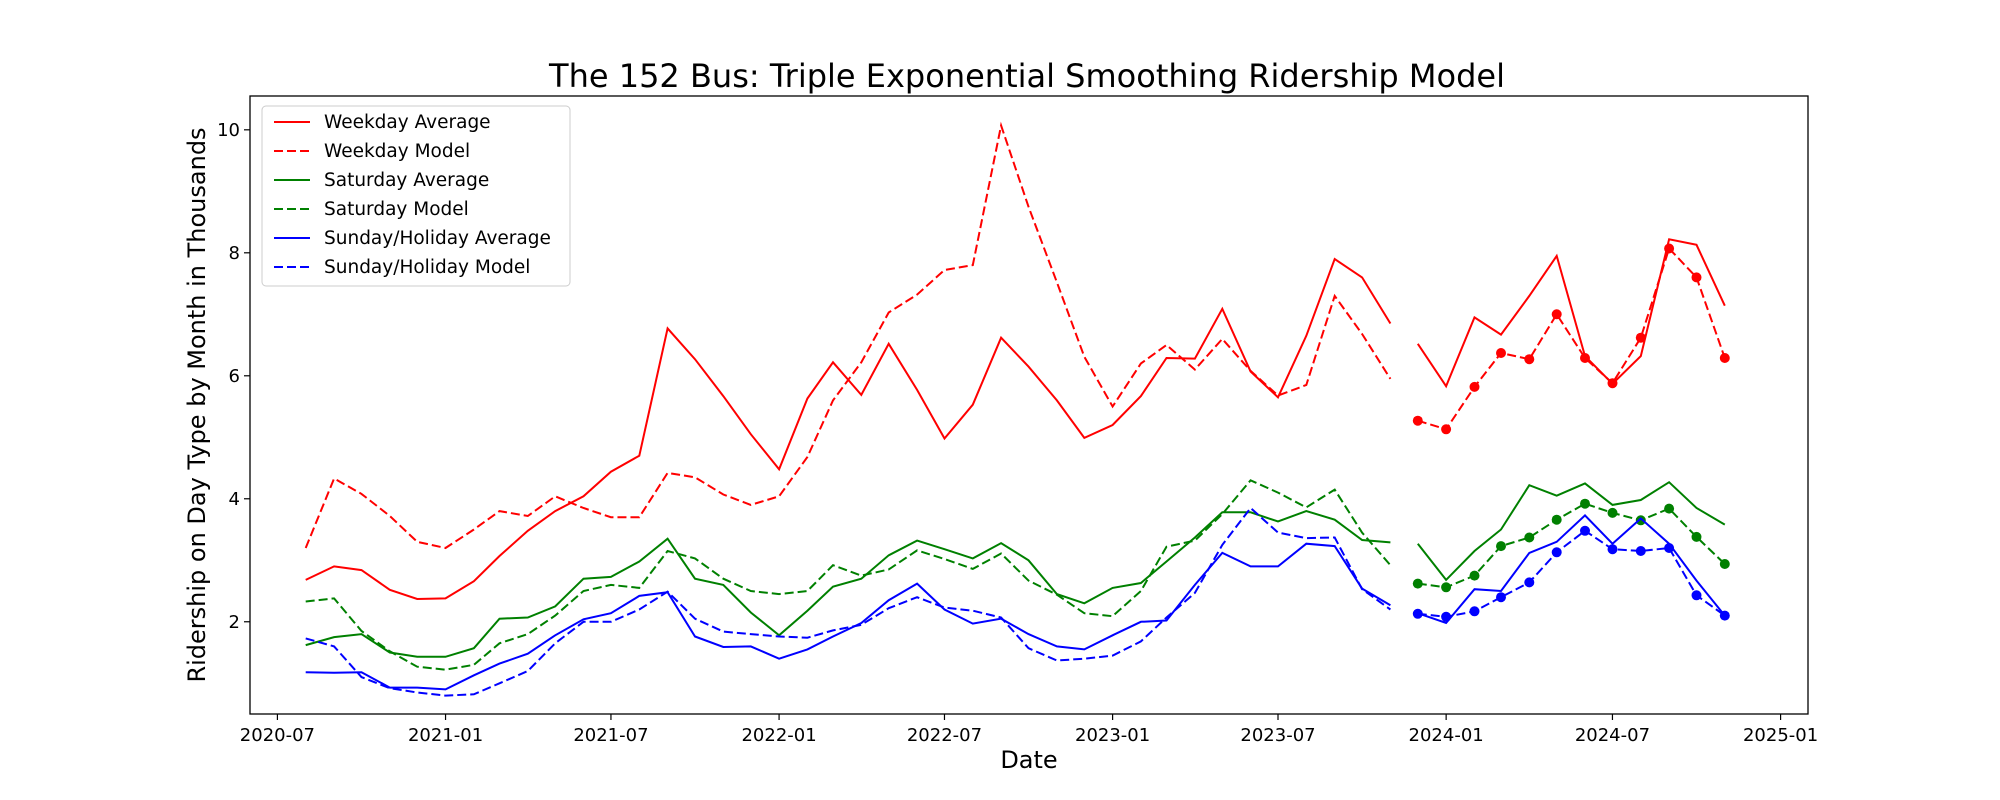 This screenshot has width=2000, height=800. I want to click on legend-entry: Sunday/Holiday Average, so click(437, 238).